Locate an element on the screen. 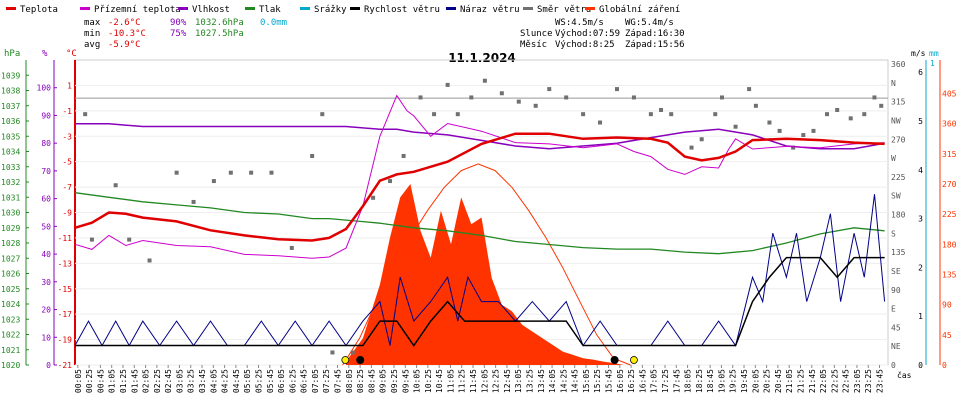 This screenshot has height=400, width=966. solar-tick: 0 is located at coordinates (944, 365).